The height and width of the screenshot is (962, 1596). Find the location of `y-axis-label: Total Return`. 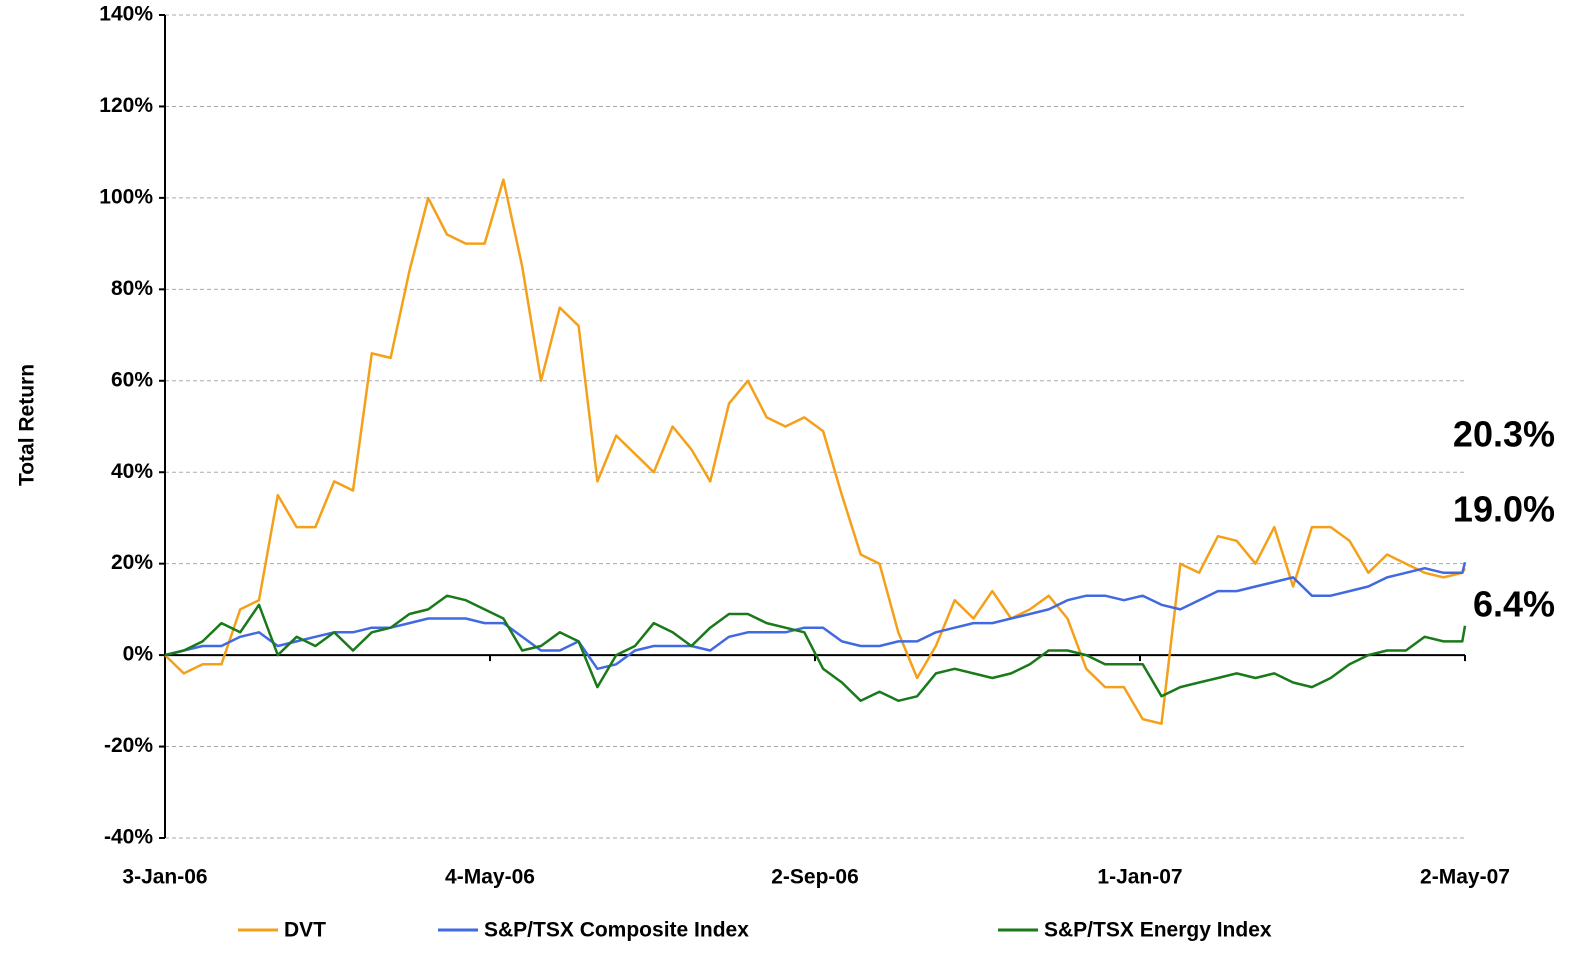

y-axis-label: Total Return is located at coordinates (27, 425).